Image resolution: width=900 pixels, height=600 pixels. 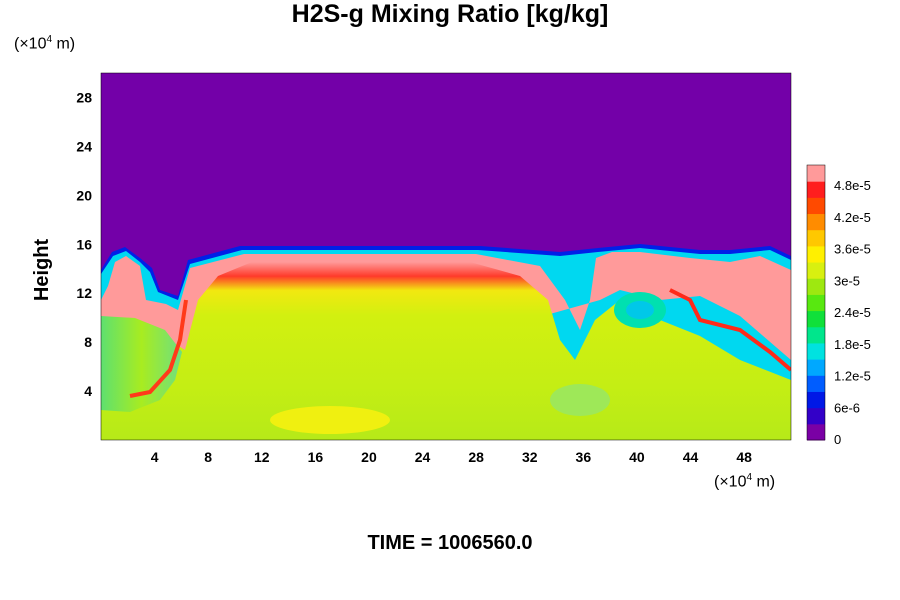 What do you see at coordinates (45, 43) in the screenshot?
I see `y-axis-unit: (×104 m)` at bounding box center [45, 43].